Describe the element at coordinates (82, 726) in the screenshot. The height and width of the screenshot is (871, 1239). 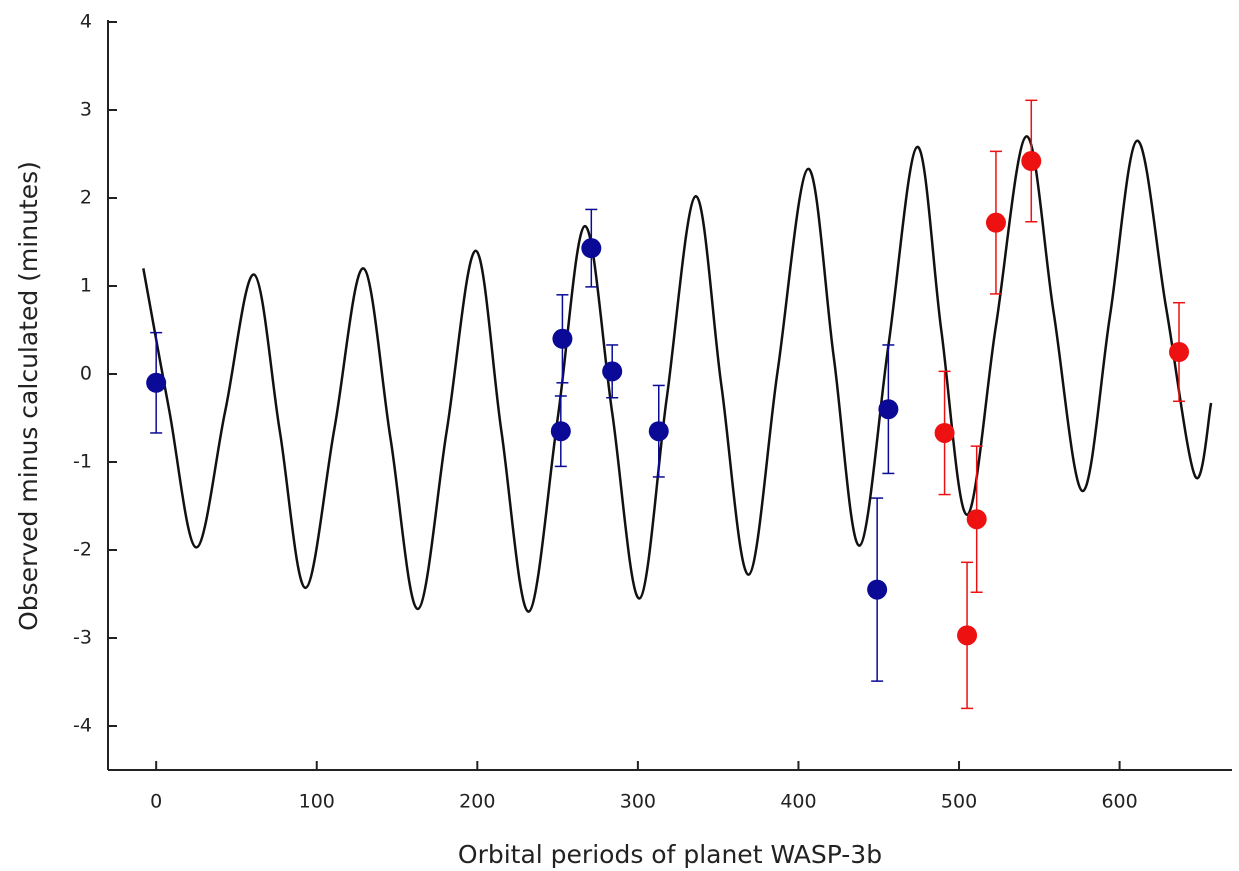
I see `y-tick-label: -4` at that location.